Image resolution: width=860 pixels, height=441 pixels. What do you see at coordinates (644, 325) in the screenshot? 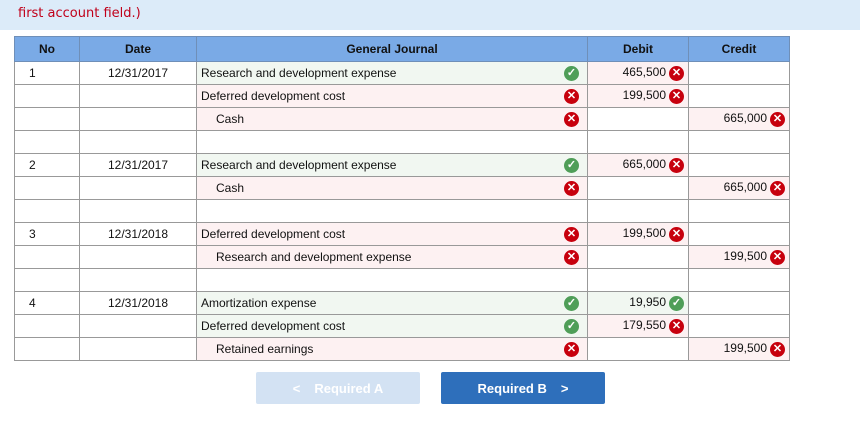
I see `debit-amount: 179,550` at bounding box center [644, 325].